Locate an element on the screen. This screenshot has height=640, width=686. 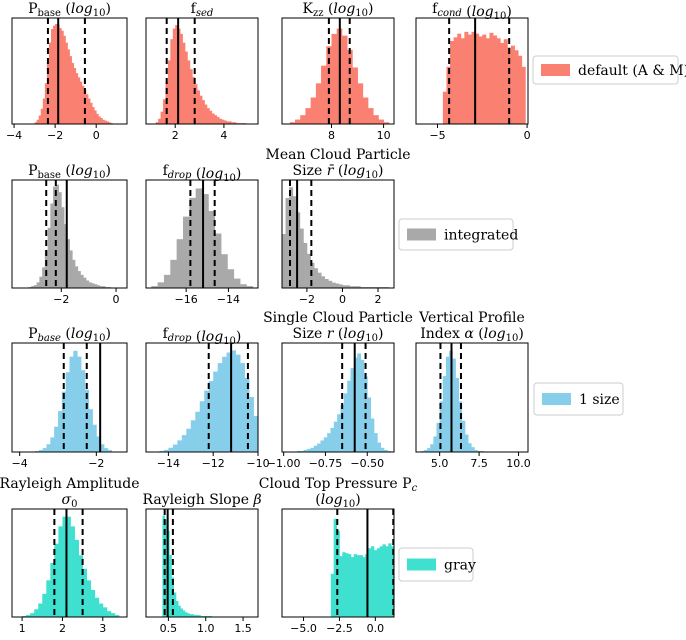
histogram-panel-r4c2: 0.5 1.0 1.5 Rayleigh Slope β is located at coordinates (201, 563).